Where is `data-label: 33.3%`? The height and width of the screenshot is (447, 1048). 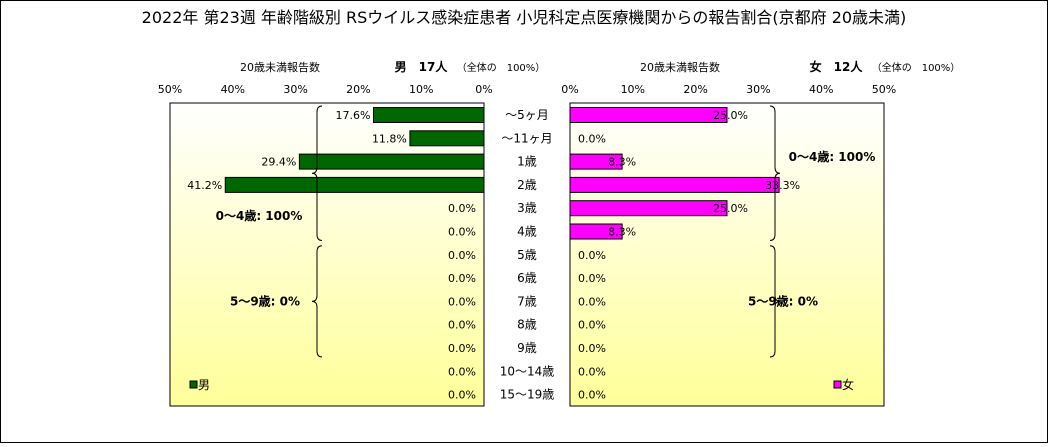
data-label: 33.3% is located at coordinates (782, 185).